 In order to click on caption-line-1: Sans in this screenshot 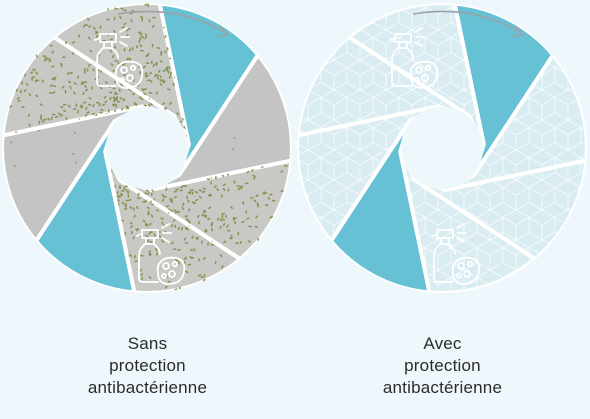, I will do `click(147, 343)`.